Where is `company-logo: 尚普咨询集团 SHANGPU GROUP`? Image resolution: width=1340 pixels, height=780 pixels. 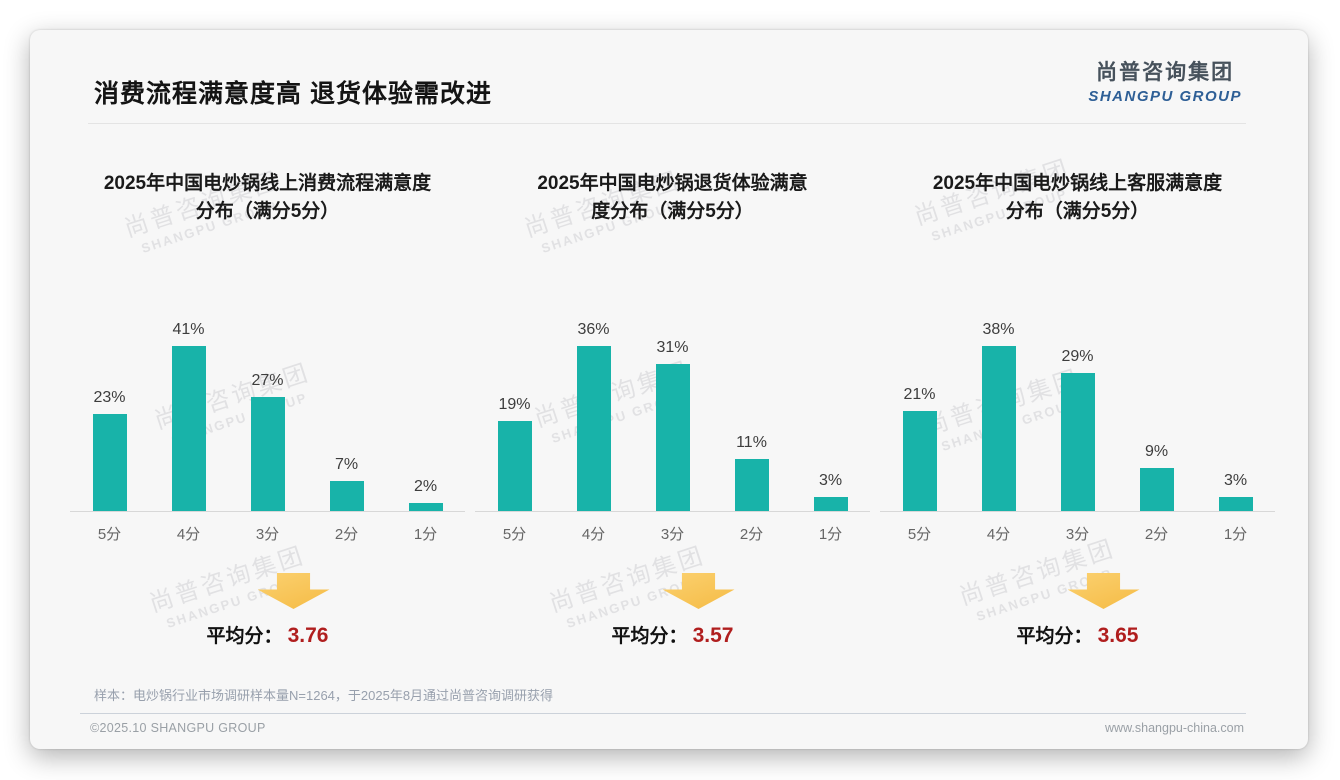 company-logo: 尚普咨询集团 SHANGPU GROUP is located at coordinates (1165, 80).